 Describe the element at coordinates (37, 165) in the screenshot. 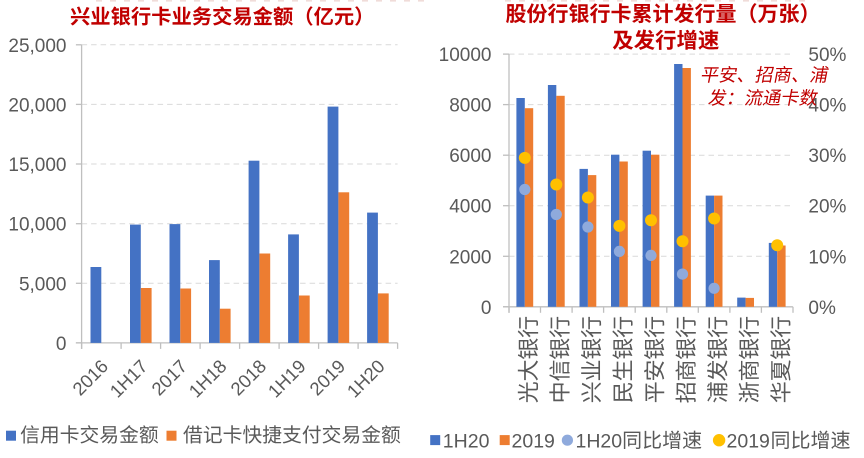

I see `svg-text: 15,000` at that location.